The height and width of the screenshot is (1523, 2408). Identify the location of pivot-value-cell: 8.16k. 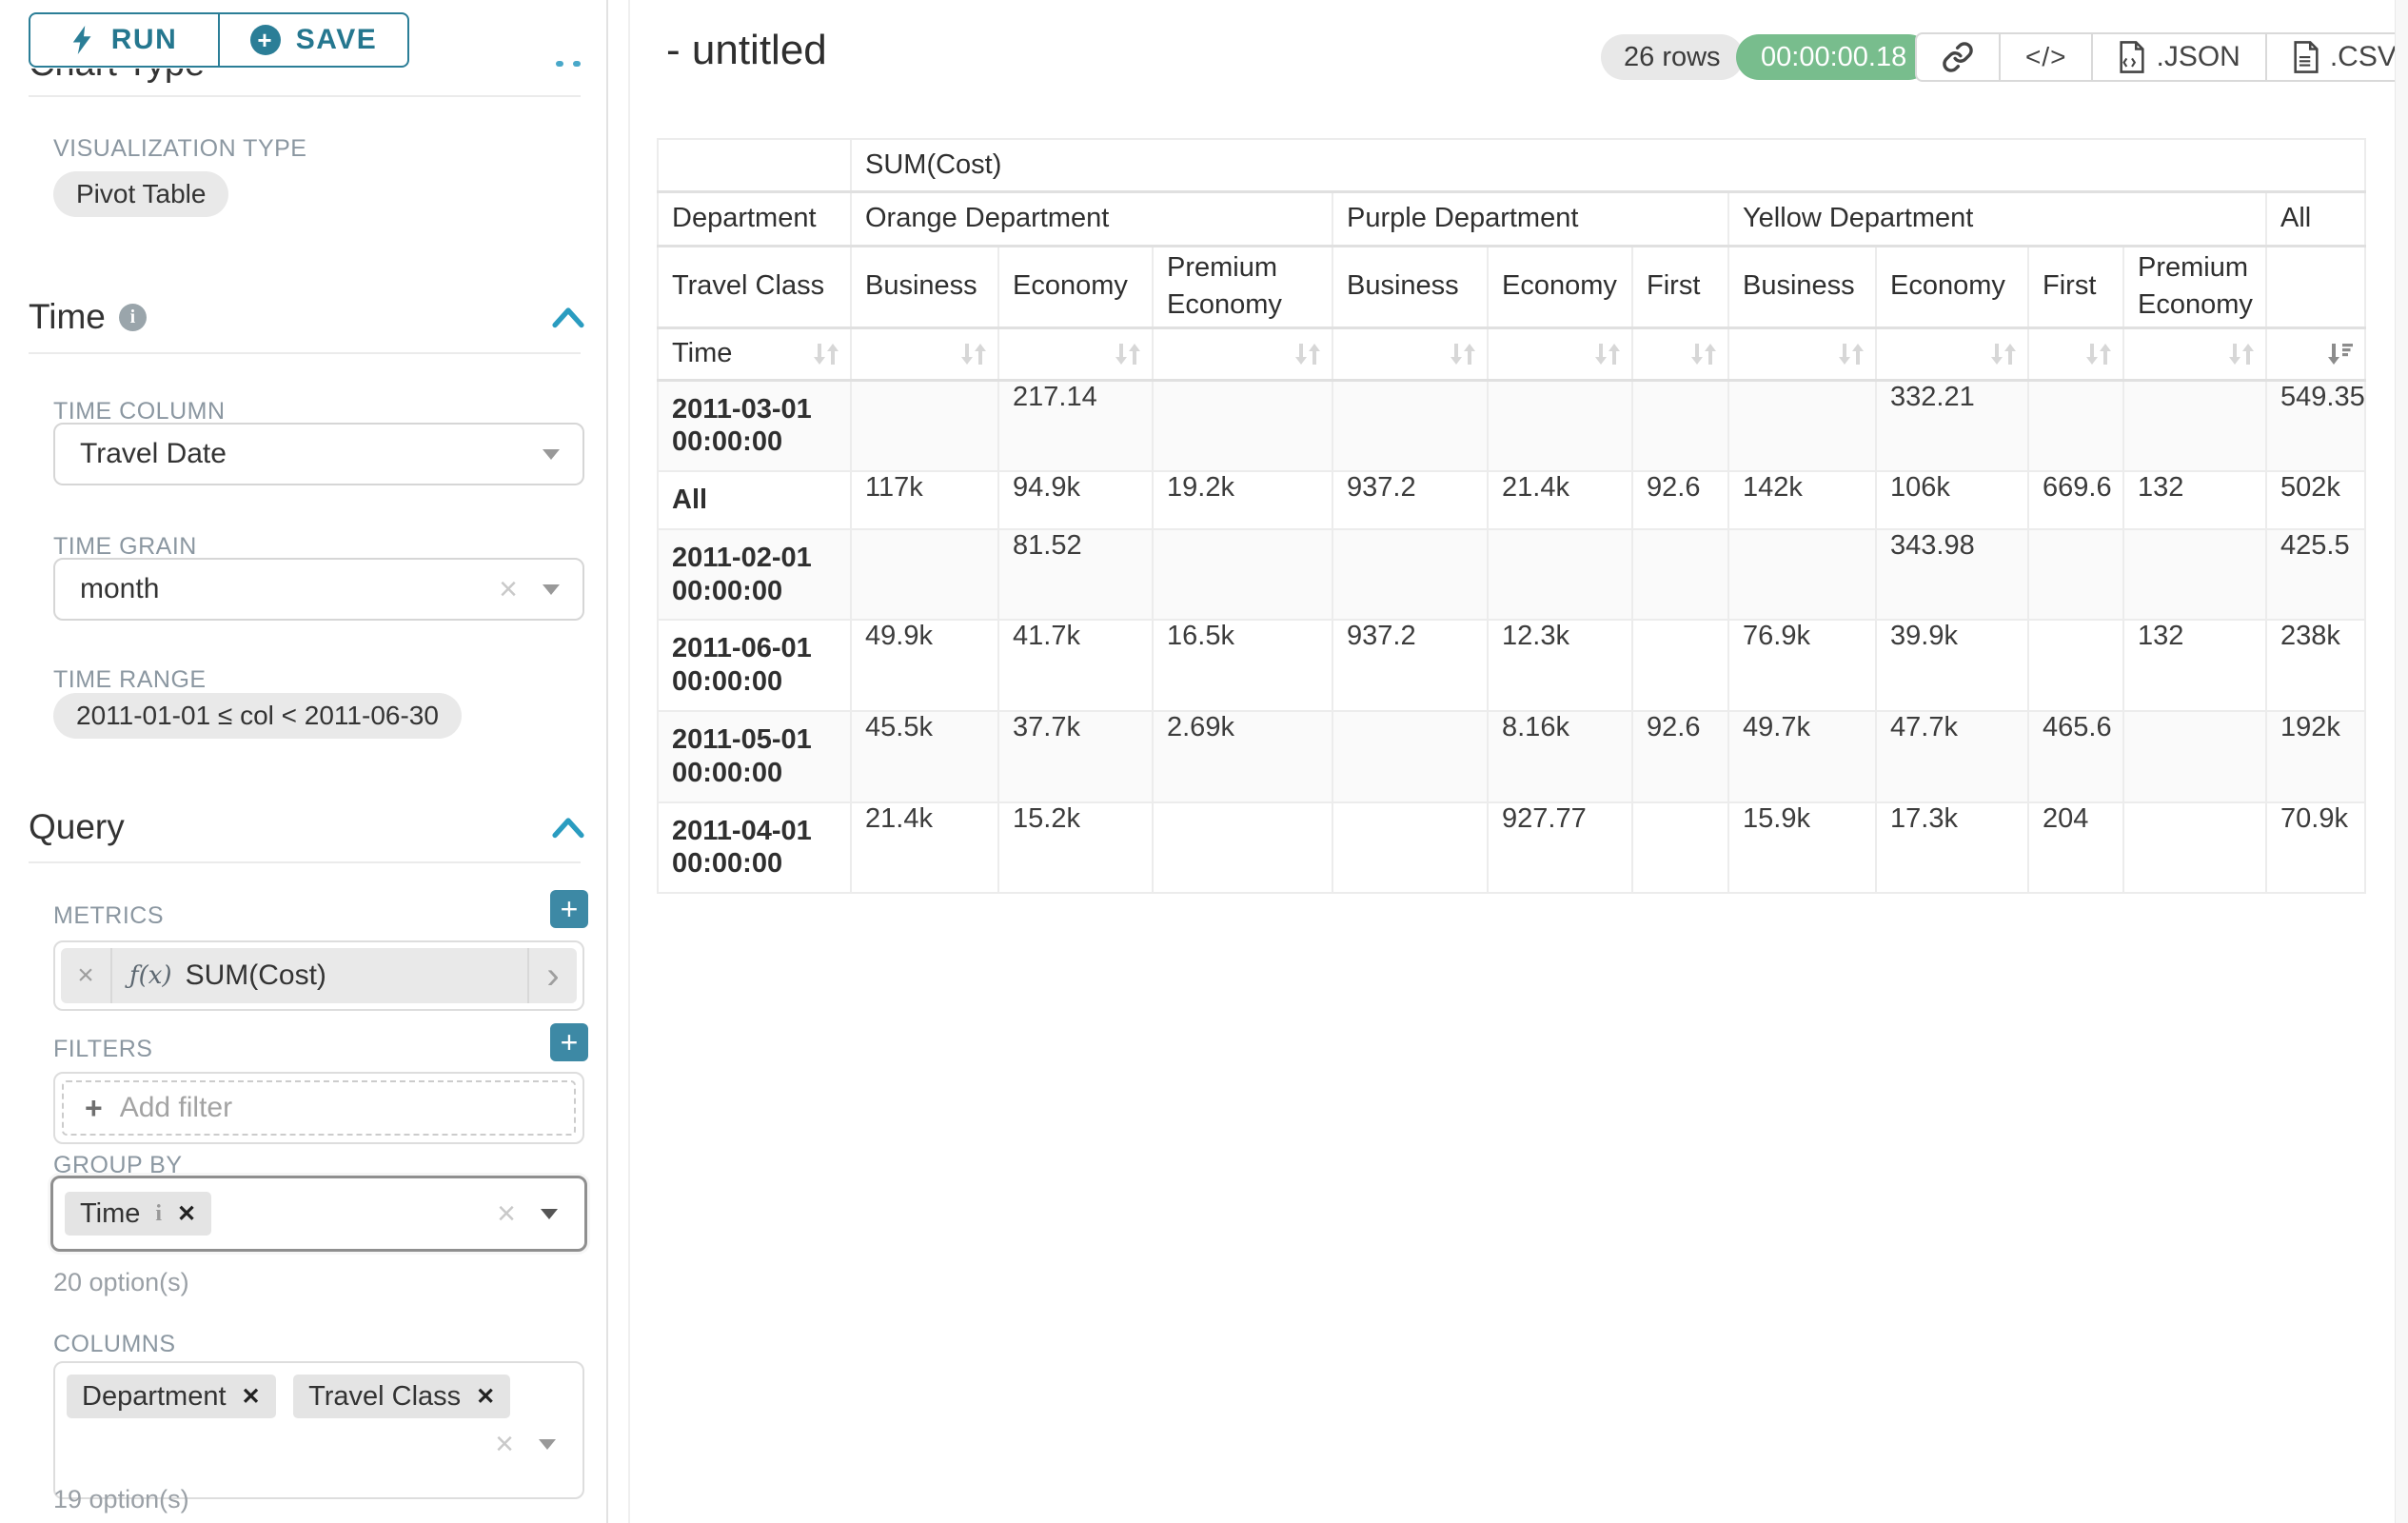
(1560, 757).